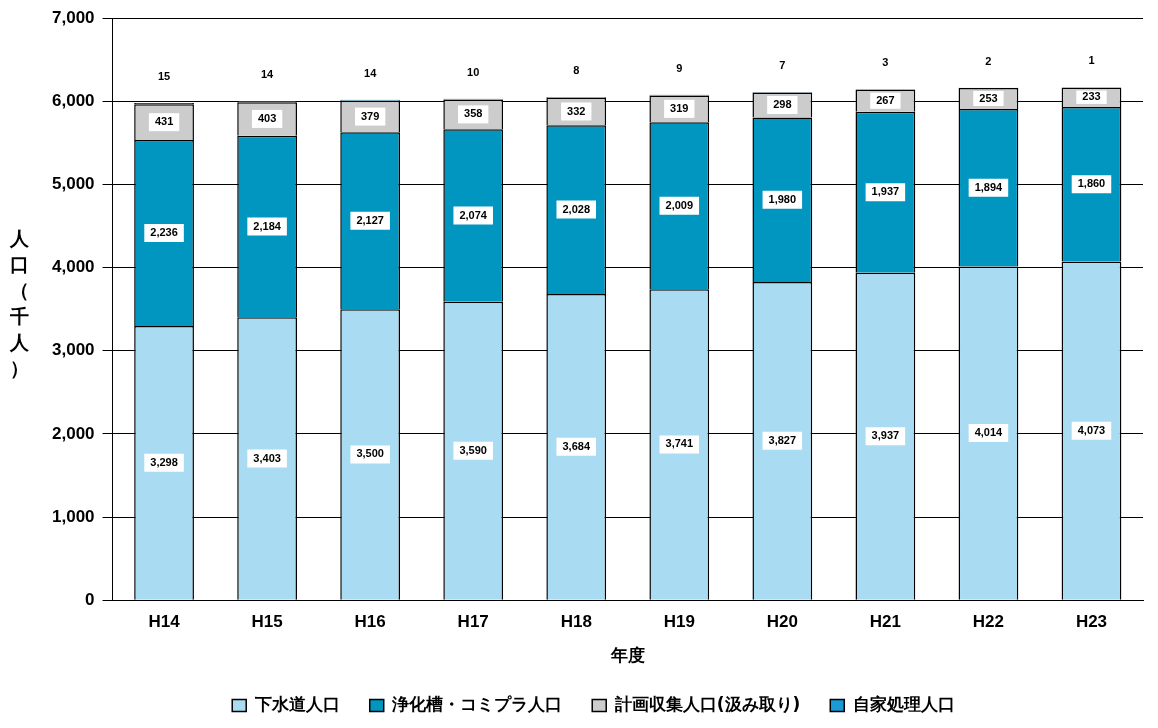  What do you see at coordinates (296, 703) in the screenshot?
I see `legend-label: 下水道人口` at bounding box center [296, 703].